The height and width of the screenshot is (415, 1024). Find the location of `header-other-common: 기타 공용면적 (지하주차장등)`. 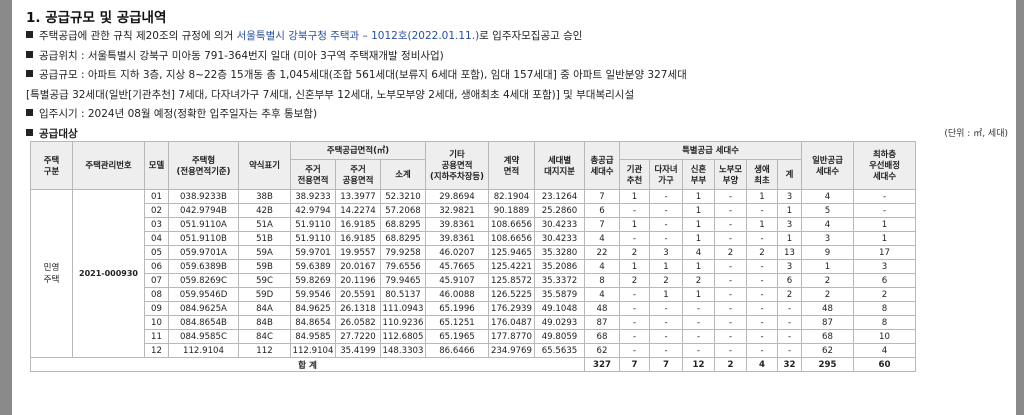

header-other-common: 기타 공용면적 (지하주차장등) is located at coordinates (457, 165).